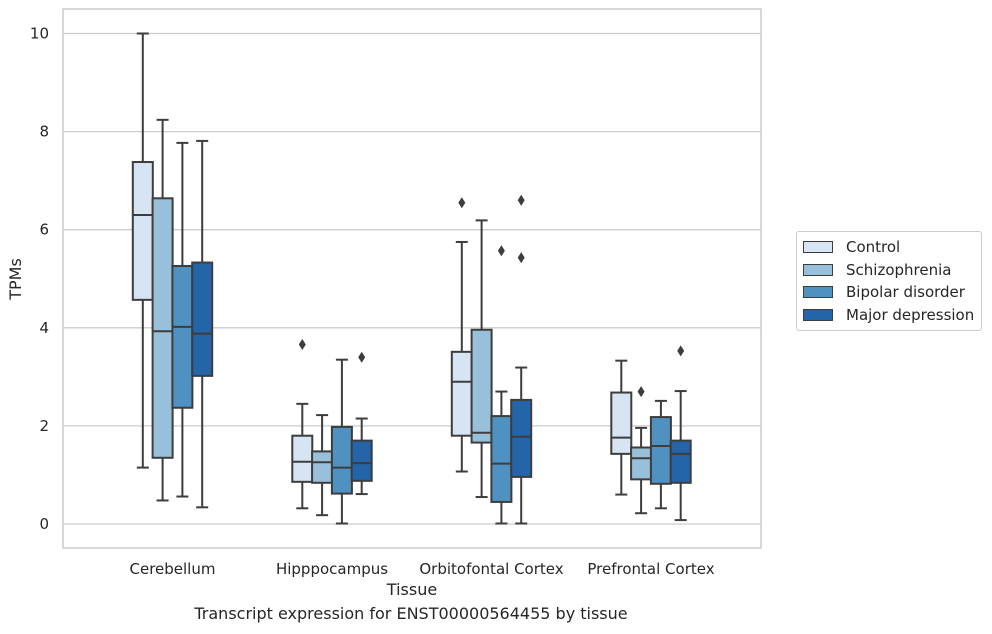 The height and width of the screenshot is (634, 992). What do you see at coordinates (818, 292) in the screenshot?
I see `legend-swatch-bipolar-disorder` at bounding box center [818, 292].